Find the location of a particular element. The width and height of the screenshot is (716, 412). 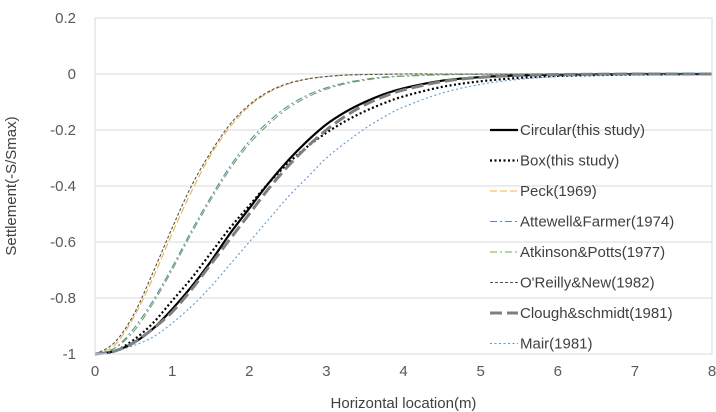

y-tick-labels: 0.2 0 -0.2 -0.4 -0.6 -0.8 -1 is located at coordinates (63, 186).